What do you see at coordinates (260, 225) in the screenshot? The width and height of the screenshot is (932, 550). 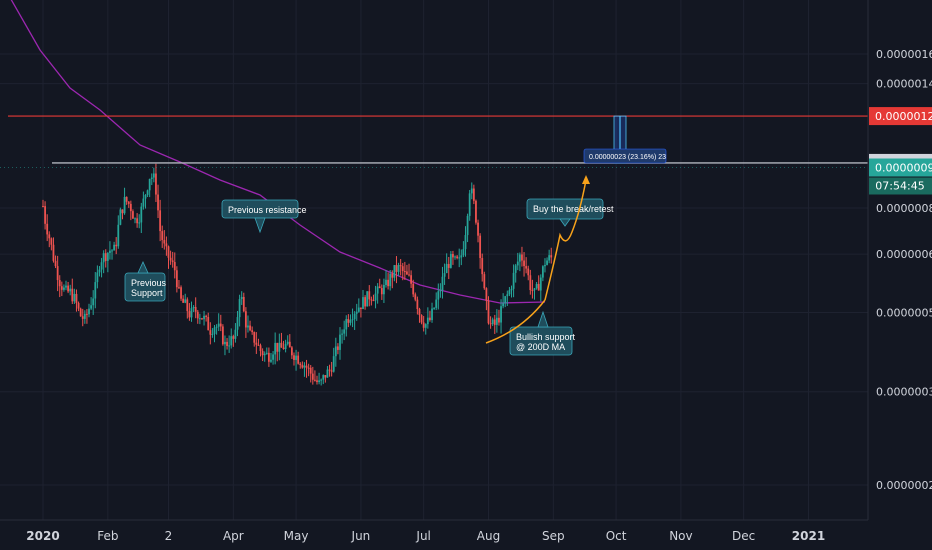 I see `callout-previous-resistance-pointer` at bounding box center [260, 225].